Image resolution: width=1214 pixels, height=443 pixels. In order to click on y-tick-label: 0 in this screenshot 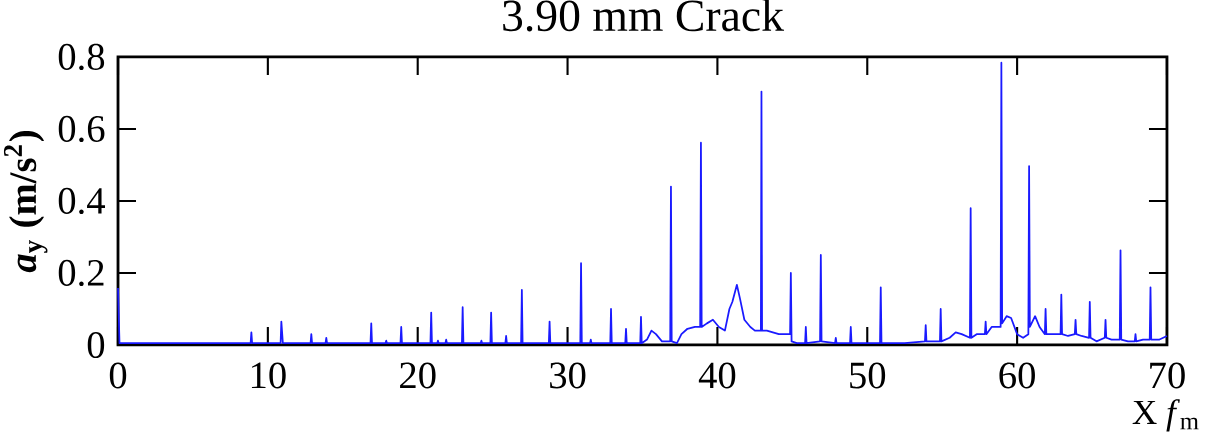, I will do `click(96, 345)`.